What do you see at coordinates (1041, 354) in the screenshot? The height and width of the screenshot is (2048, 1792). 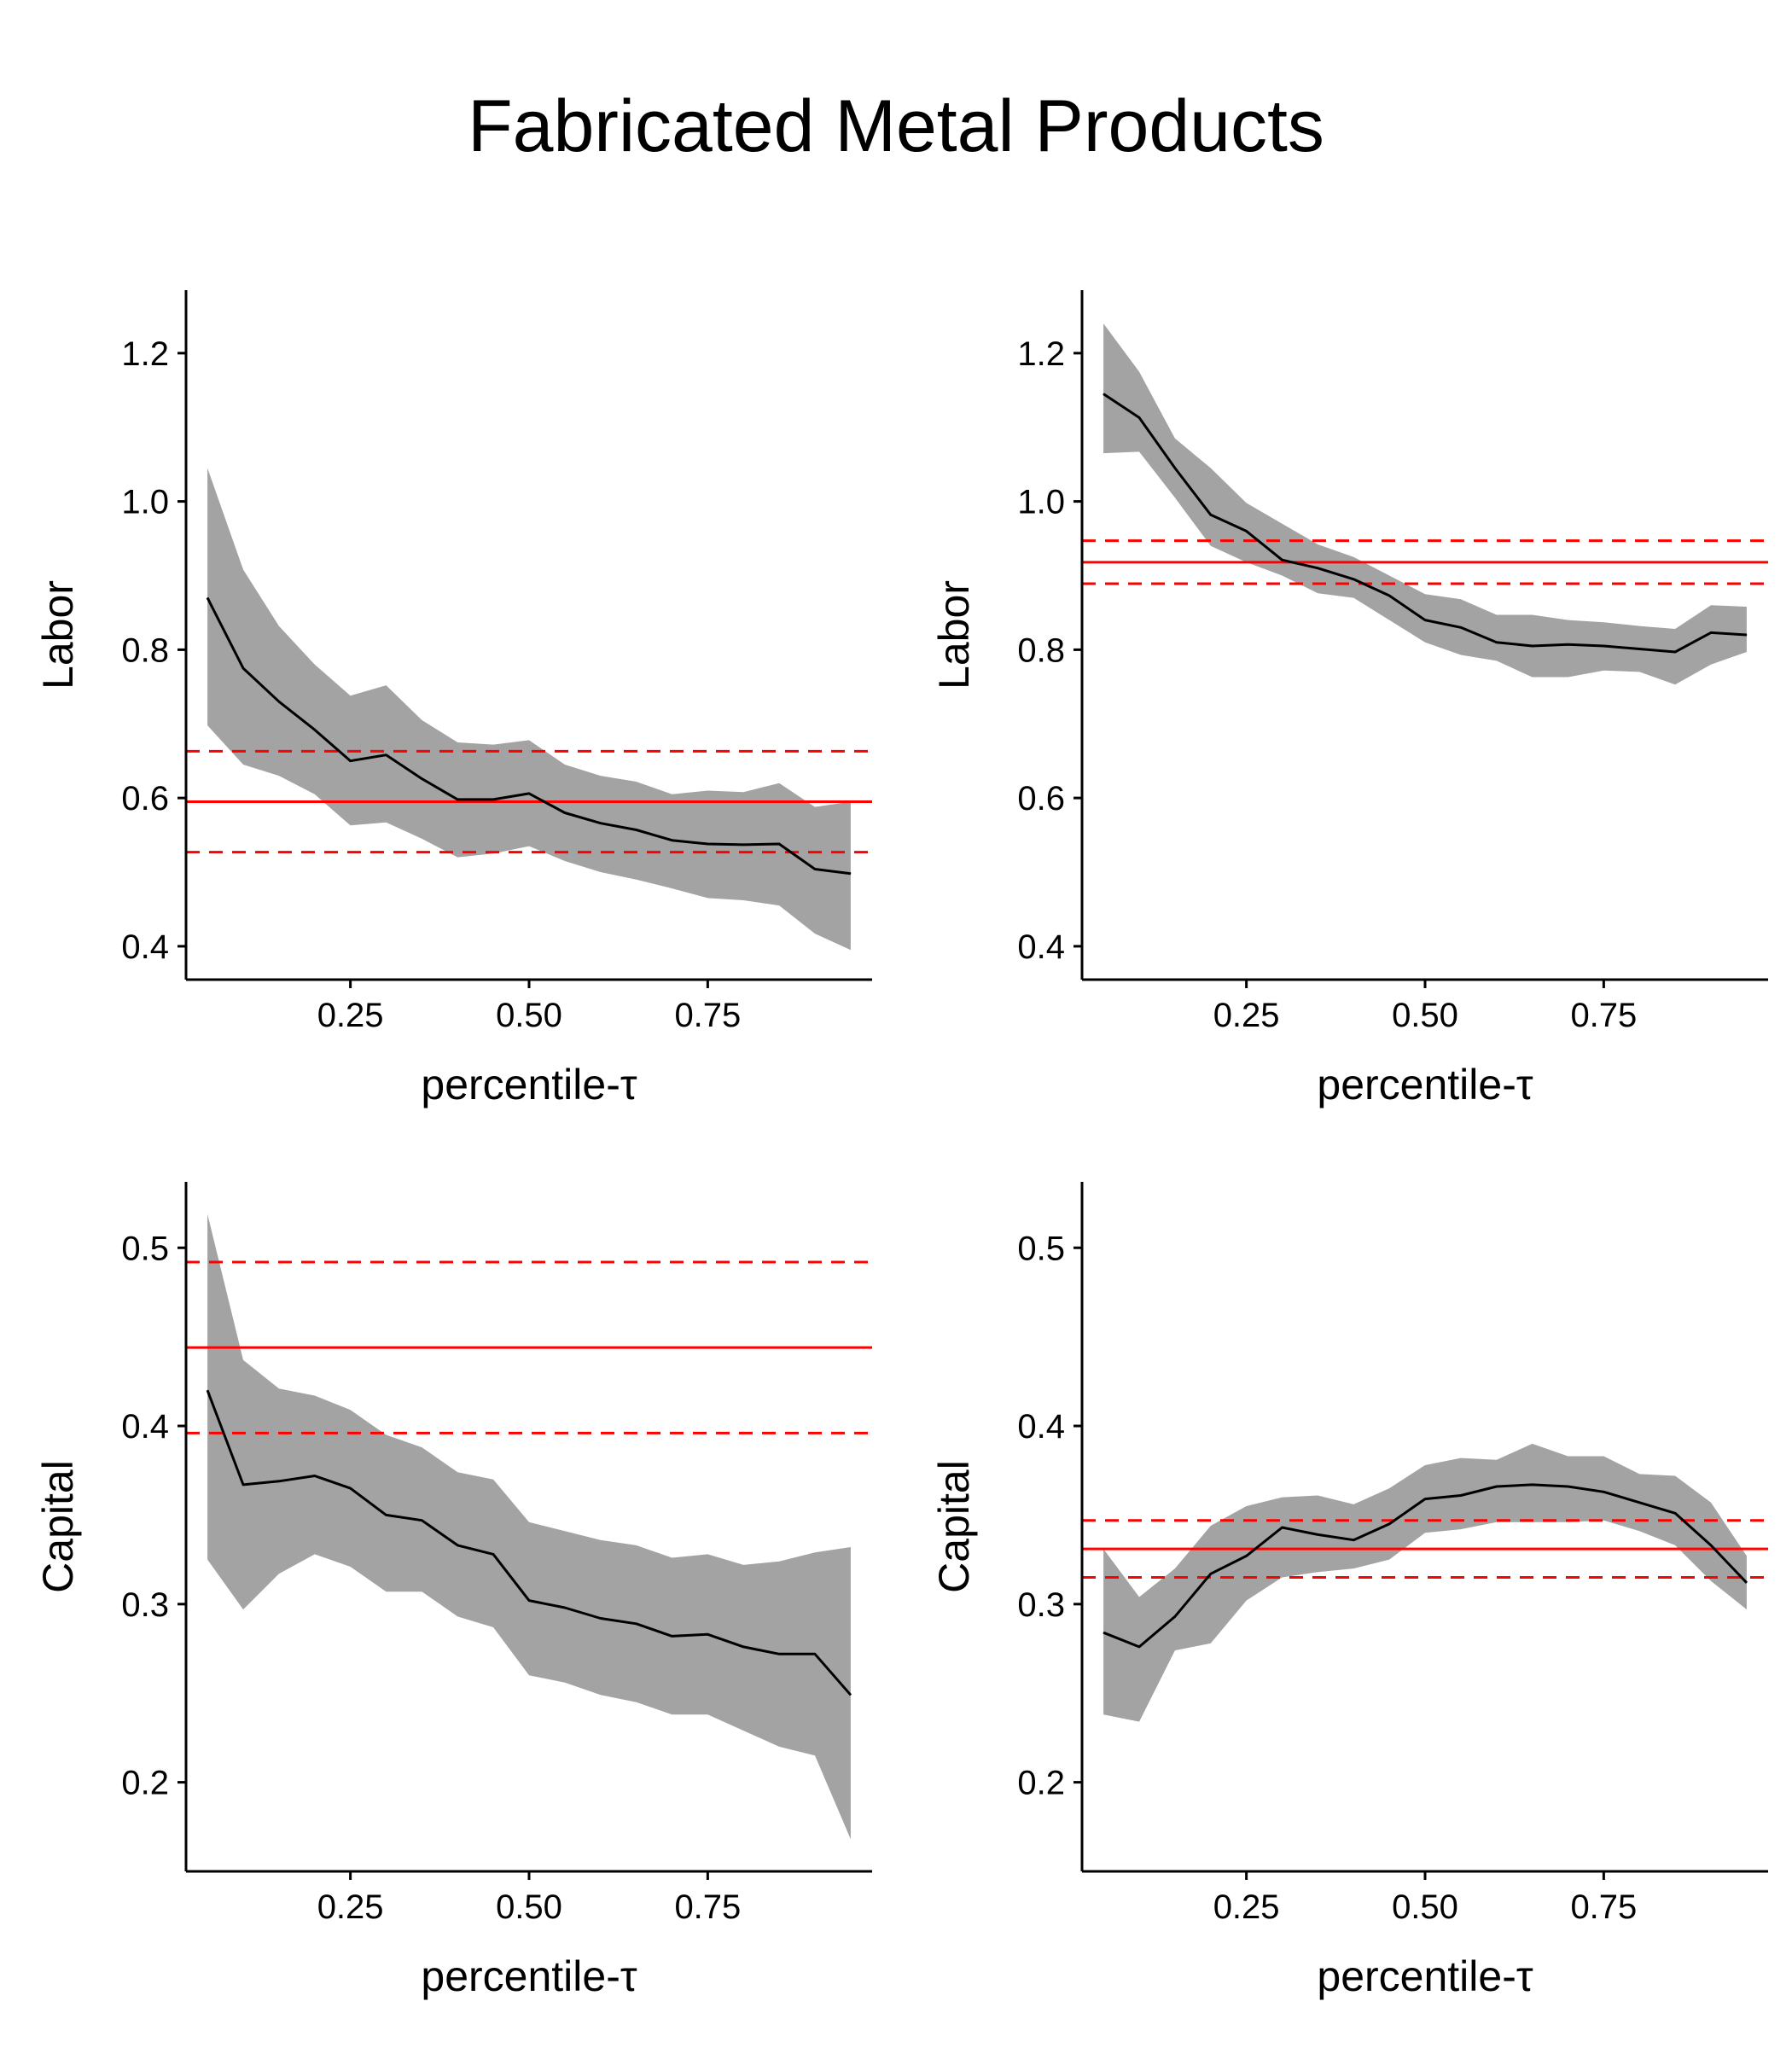 I see `y-tick-label: 1.2` at bounding box center [1041, 354].